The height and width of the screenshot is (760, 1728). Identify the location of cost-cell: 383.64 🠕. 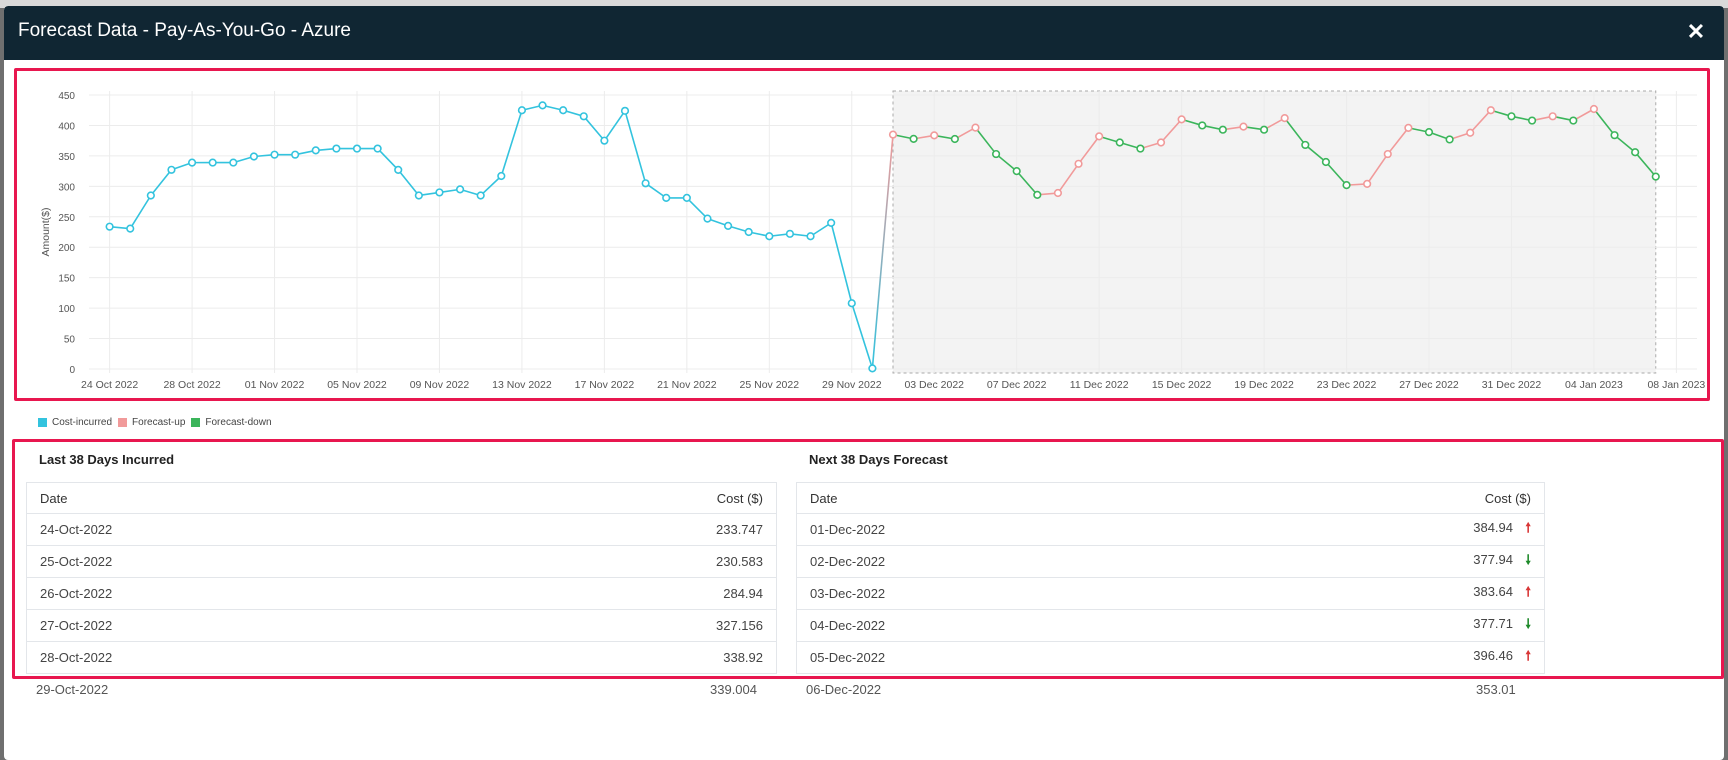
(1375, 593).